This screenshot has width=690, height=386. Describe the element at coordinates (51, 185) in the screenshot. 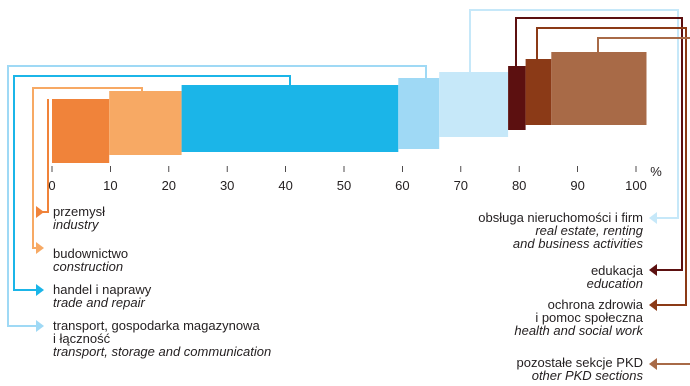

I see `tick-label: 0` at that location.